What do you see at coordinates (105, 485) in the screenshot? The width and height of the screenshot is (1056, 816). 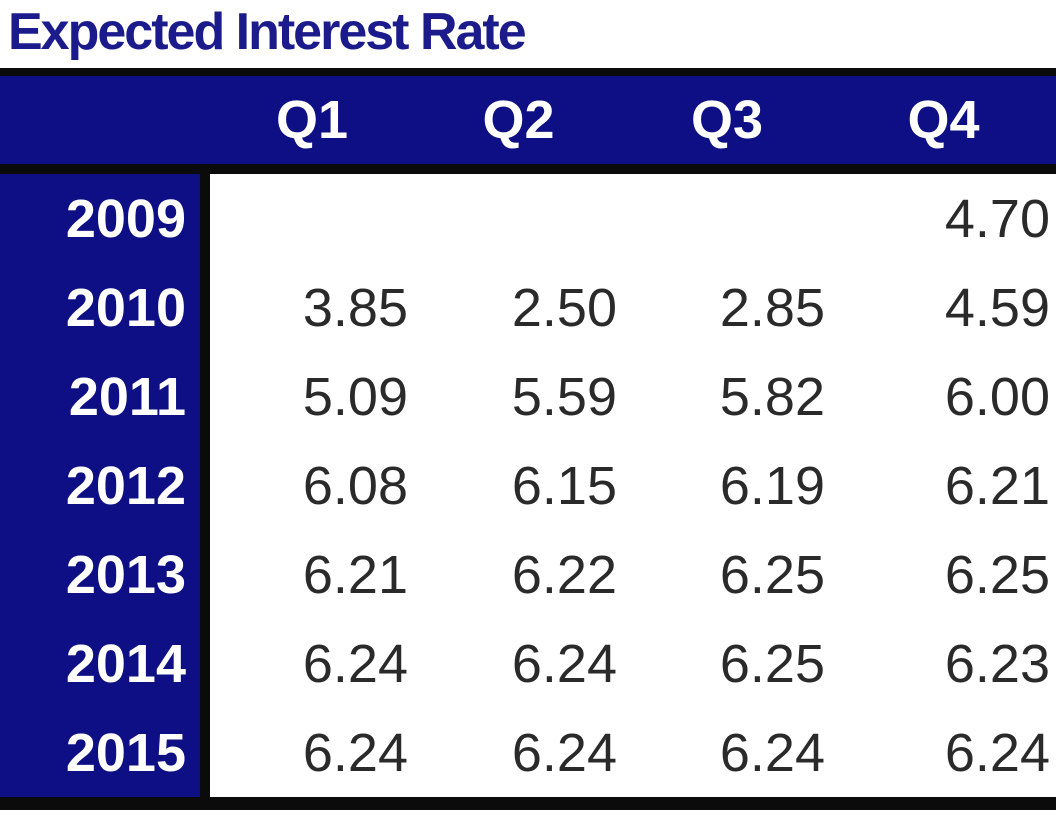 I see `row-header-year: 2012` at bounding box center [105, 485].